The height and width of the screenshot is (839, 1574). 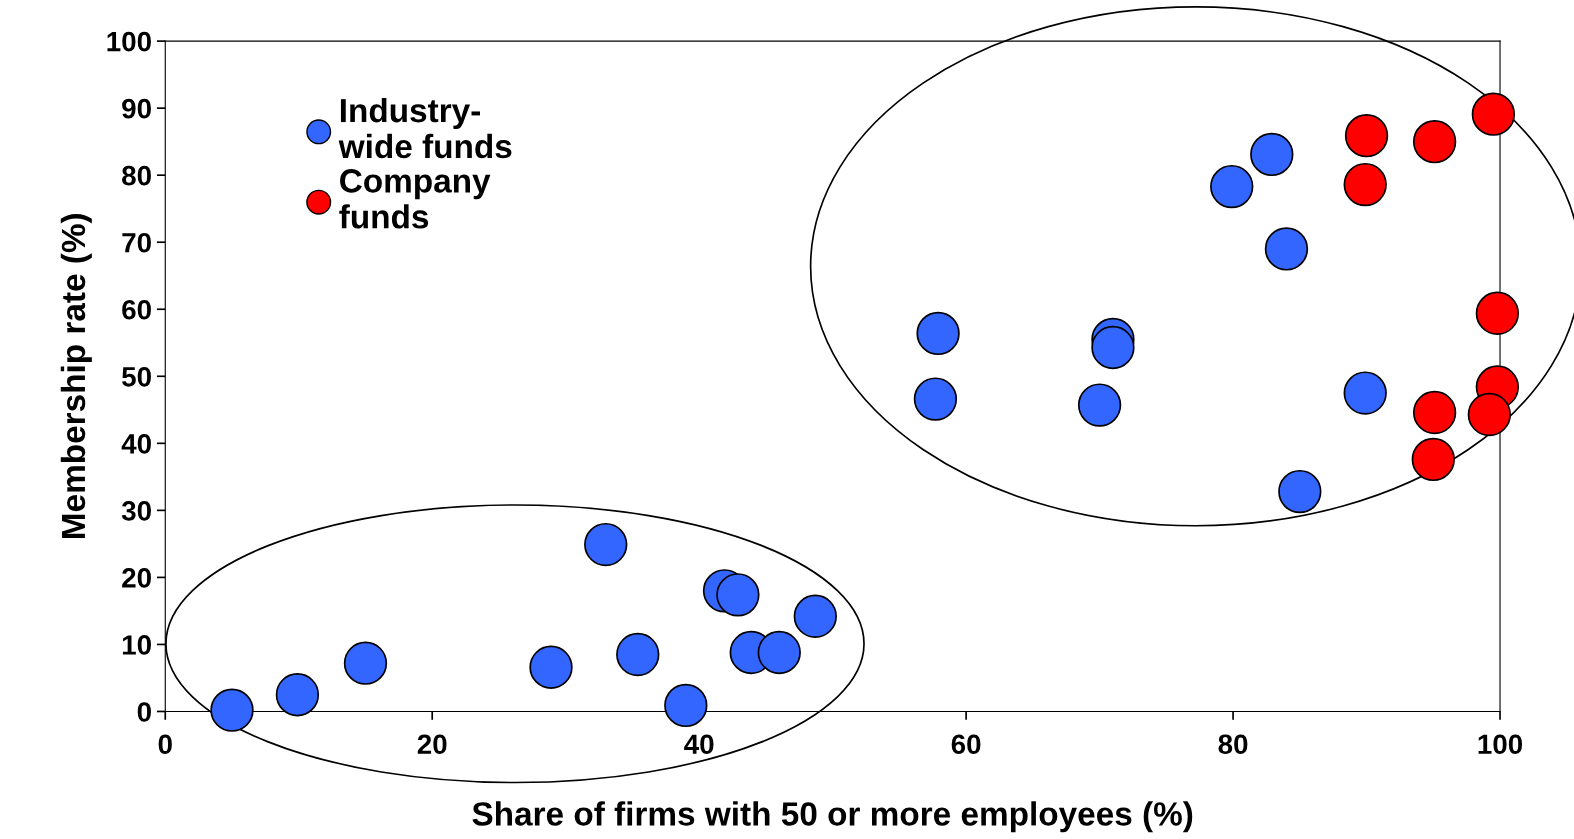 What do you see at coordinates (415, 199) in the screenshot?
I see `legend-label: Company funds` at bounding box center [415, 199].